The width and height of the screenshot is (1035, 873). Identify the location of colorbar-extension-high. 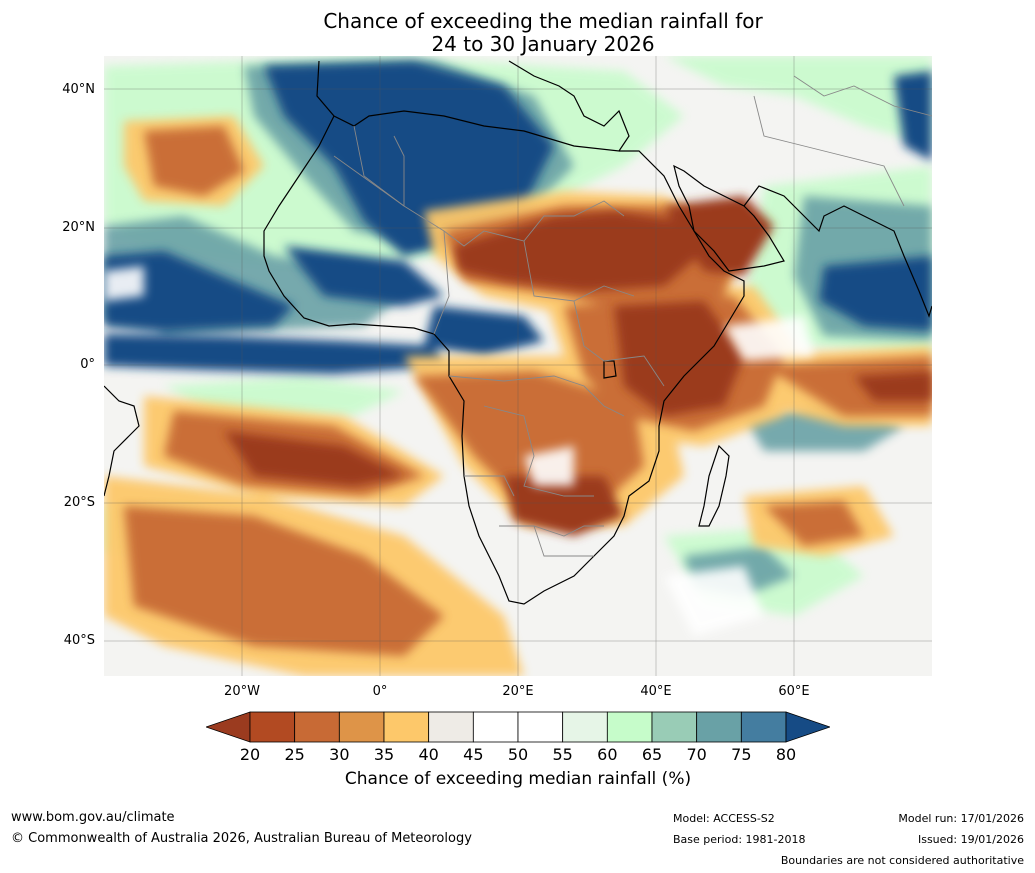
(807, 727).